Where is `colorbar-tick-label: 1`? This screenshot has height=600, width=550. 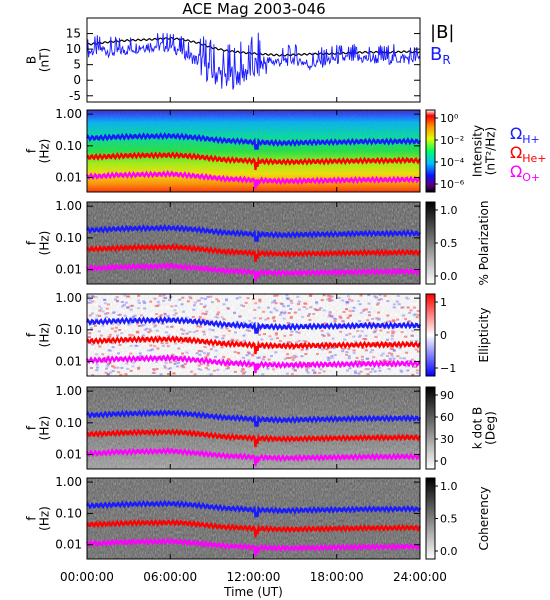 colorbar-tick-label: 1 is located at coordinates (443, 302).